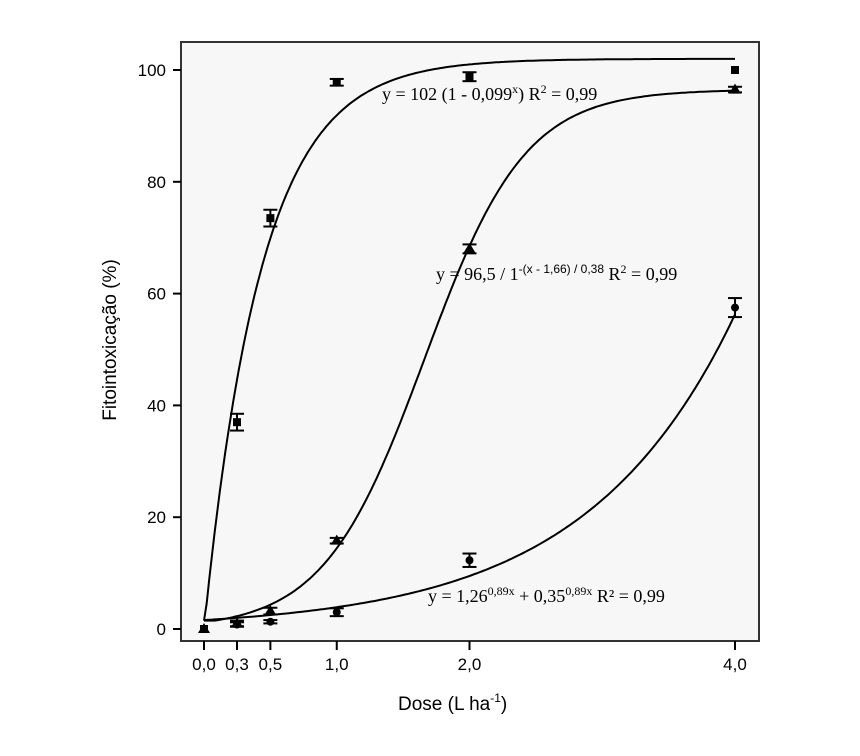 Image resolution: width=860 pixels, height=756 pixels. I want to click on x-axis-label: Dose (L ha-1), so click(452, 703).